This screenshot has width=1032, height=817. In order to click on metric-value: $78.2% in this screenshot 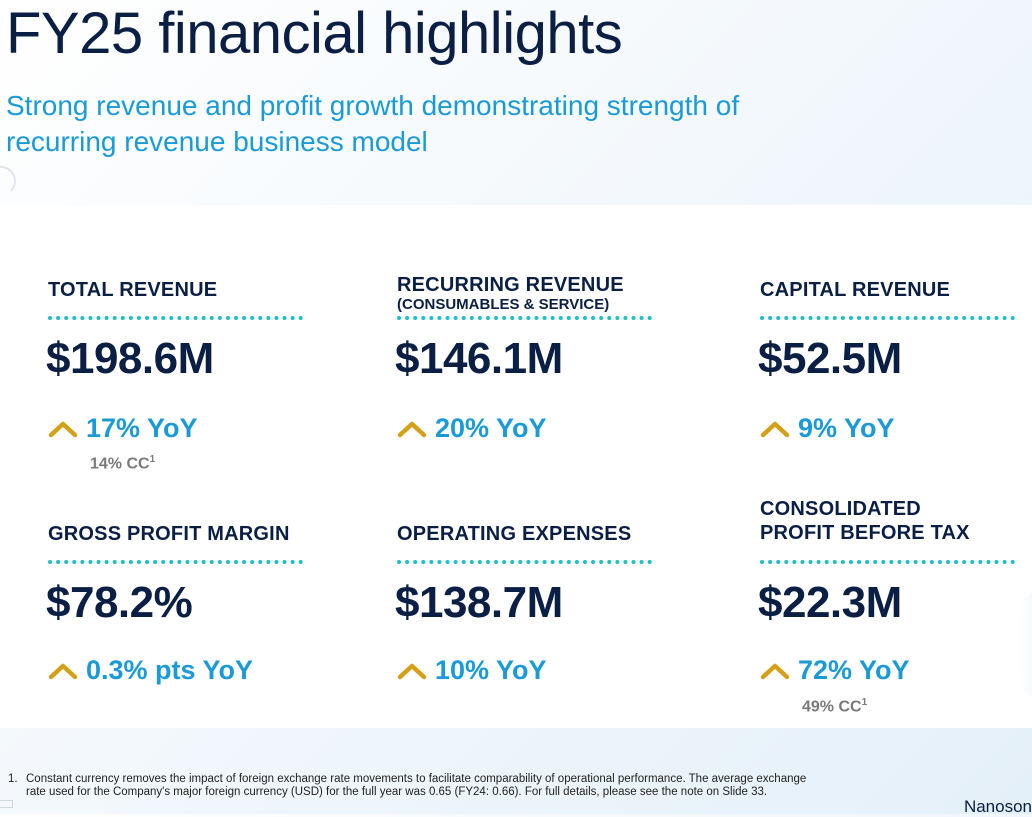, I will do `click(119, 602)`.